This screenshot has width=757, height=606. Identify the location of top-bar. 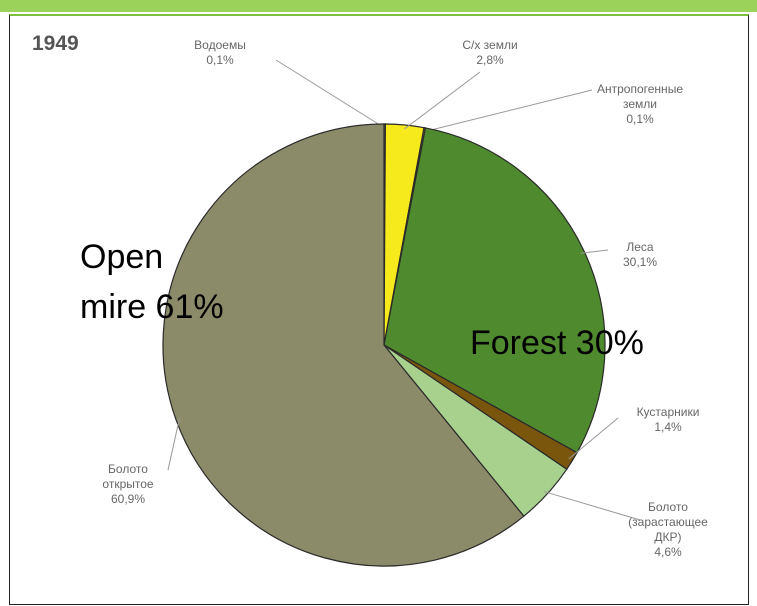
(378, 6).